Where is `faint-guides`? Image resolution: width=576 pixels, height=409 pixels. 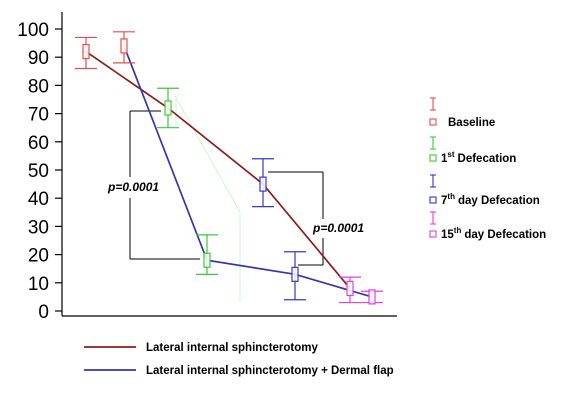 faint-guides is located at coordinates (207, 198).